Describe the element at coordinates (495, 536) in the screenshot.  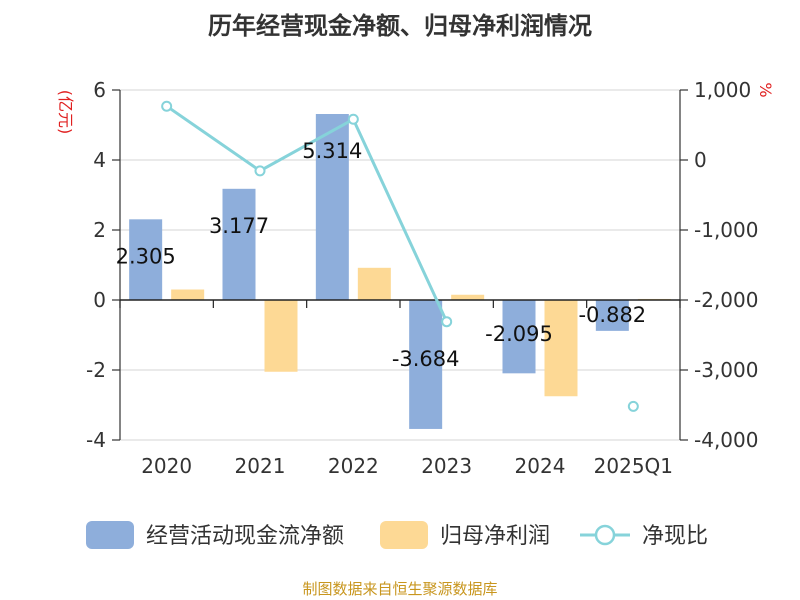
I see `legend-label-netprofit: 归母净利润` at that location.